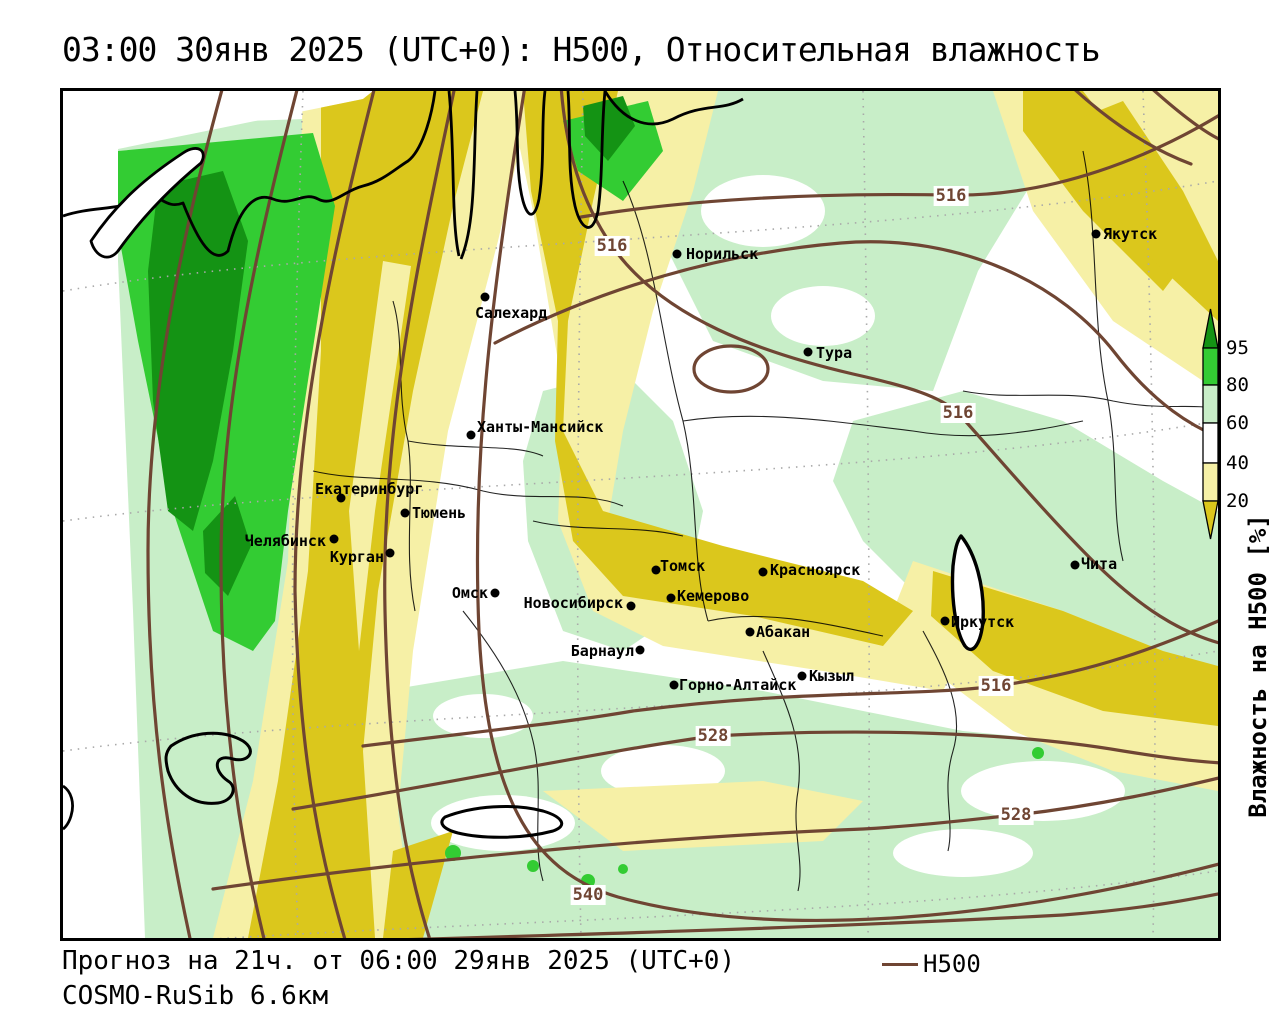 The image size is (1280, 1024). Describe the element at coordinates (195, 996) in the screenshot. I see `model-name-text: COSMO-RuSib 6.6км` at that location.